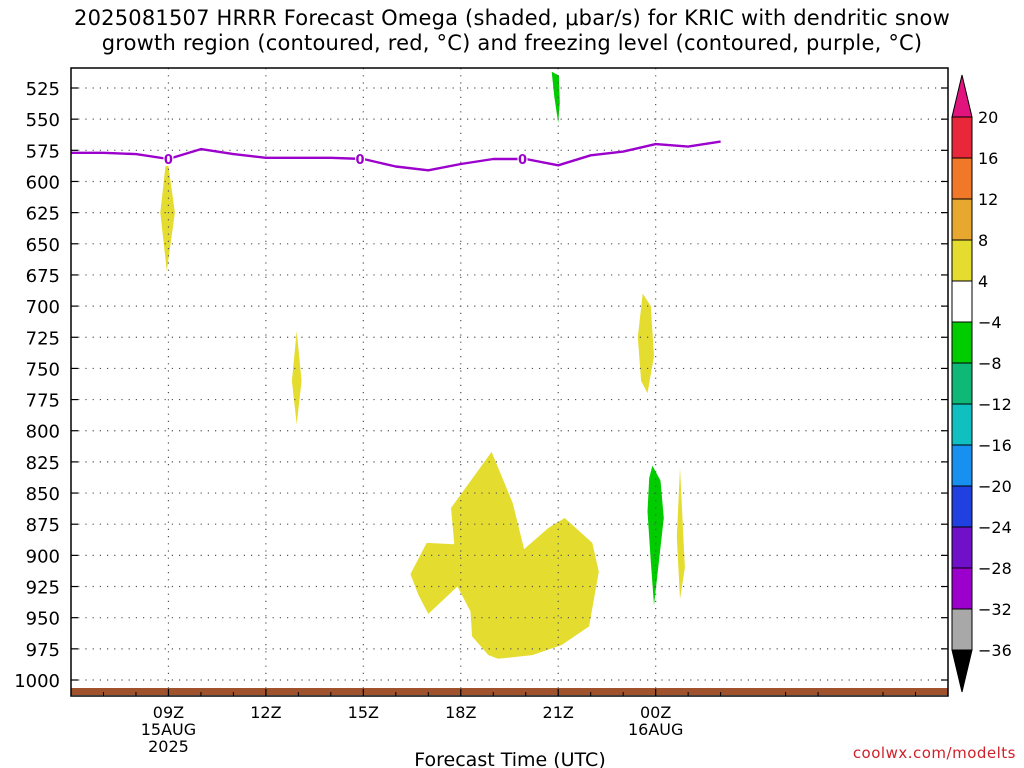 This screenshot has height=768, width=1024. What do you see at coordinates (43, 494) in the screenshot?
I see `y-tick-label: 850` at bounding box center [43, 494].